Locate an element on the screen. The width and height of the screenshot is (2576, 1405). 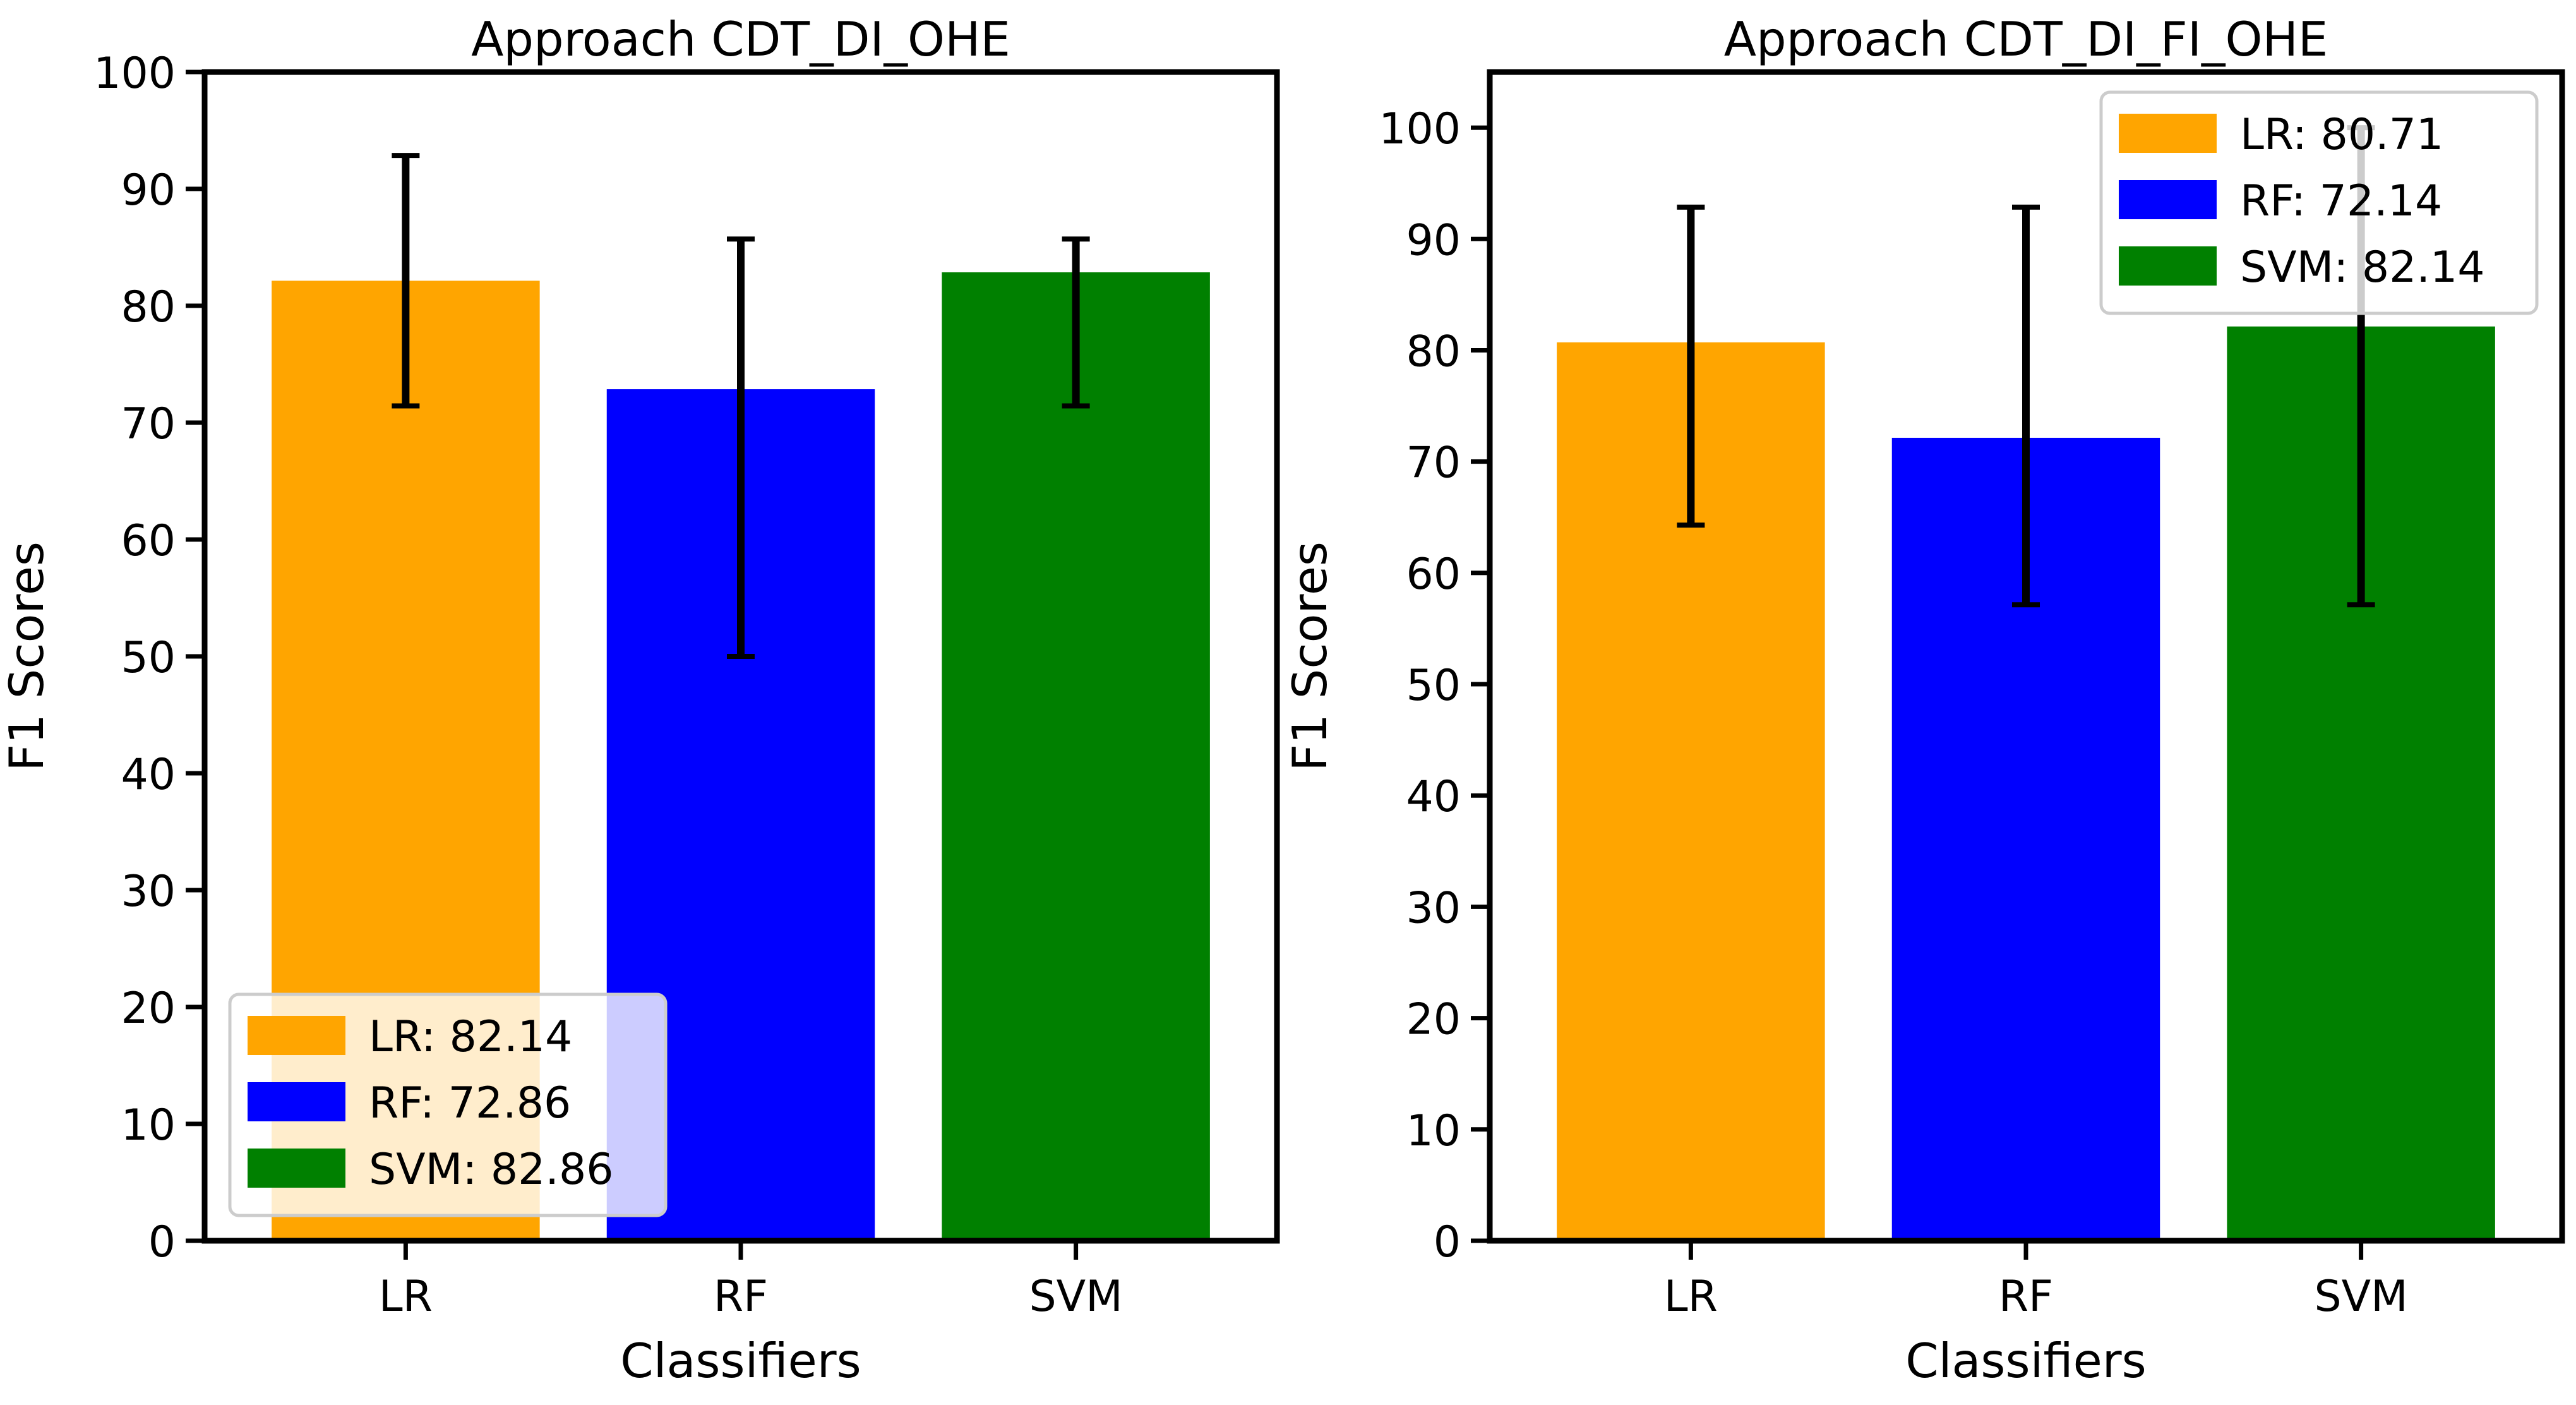
legend-label: LR: 82.14 is located at coordinates (470, 1037).